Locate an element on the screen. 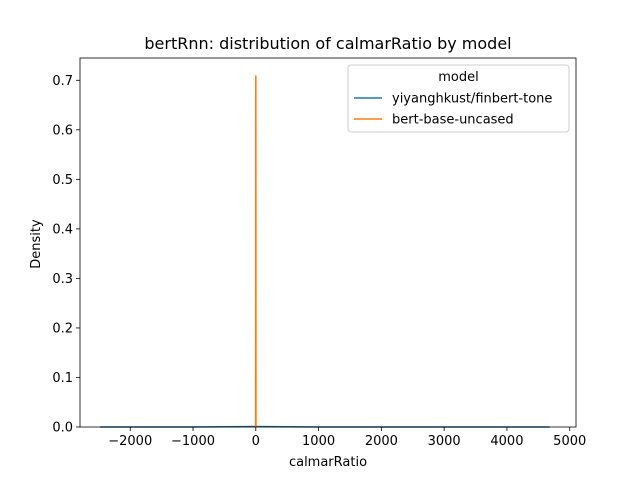  x-tick-label: 1000 is located at coordinates (318, 441).